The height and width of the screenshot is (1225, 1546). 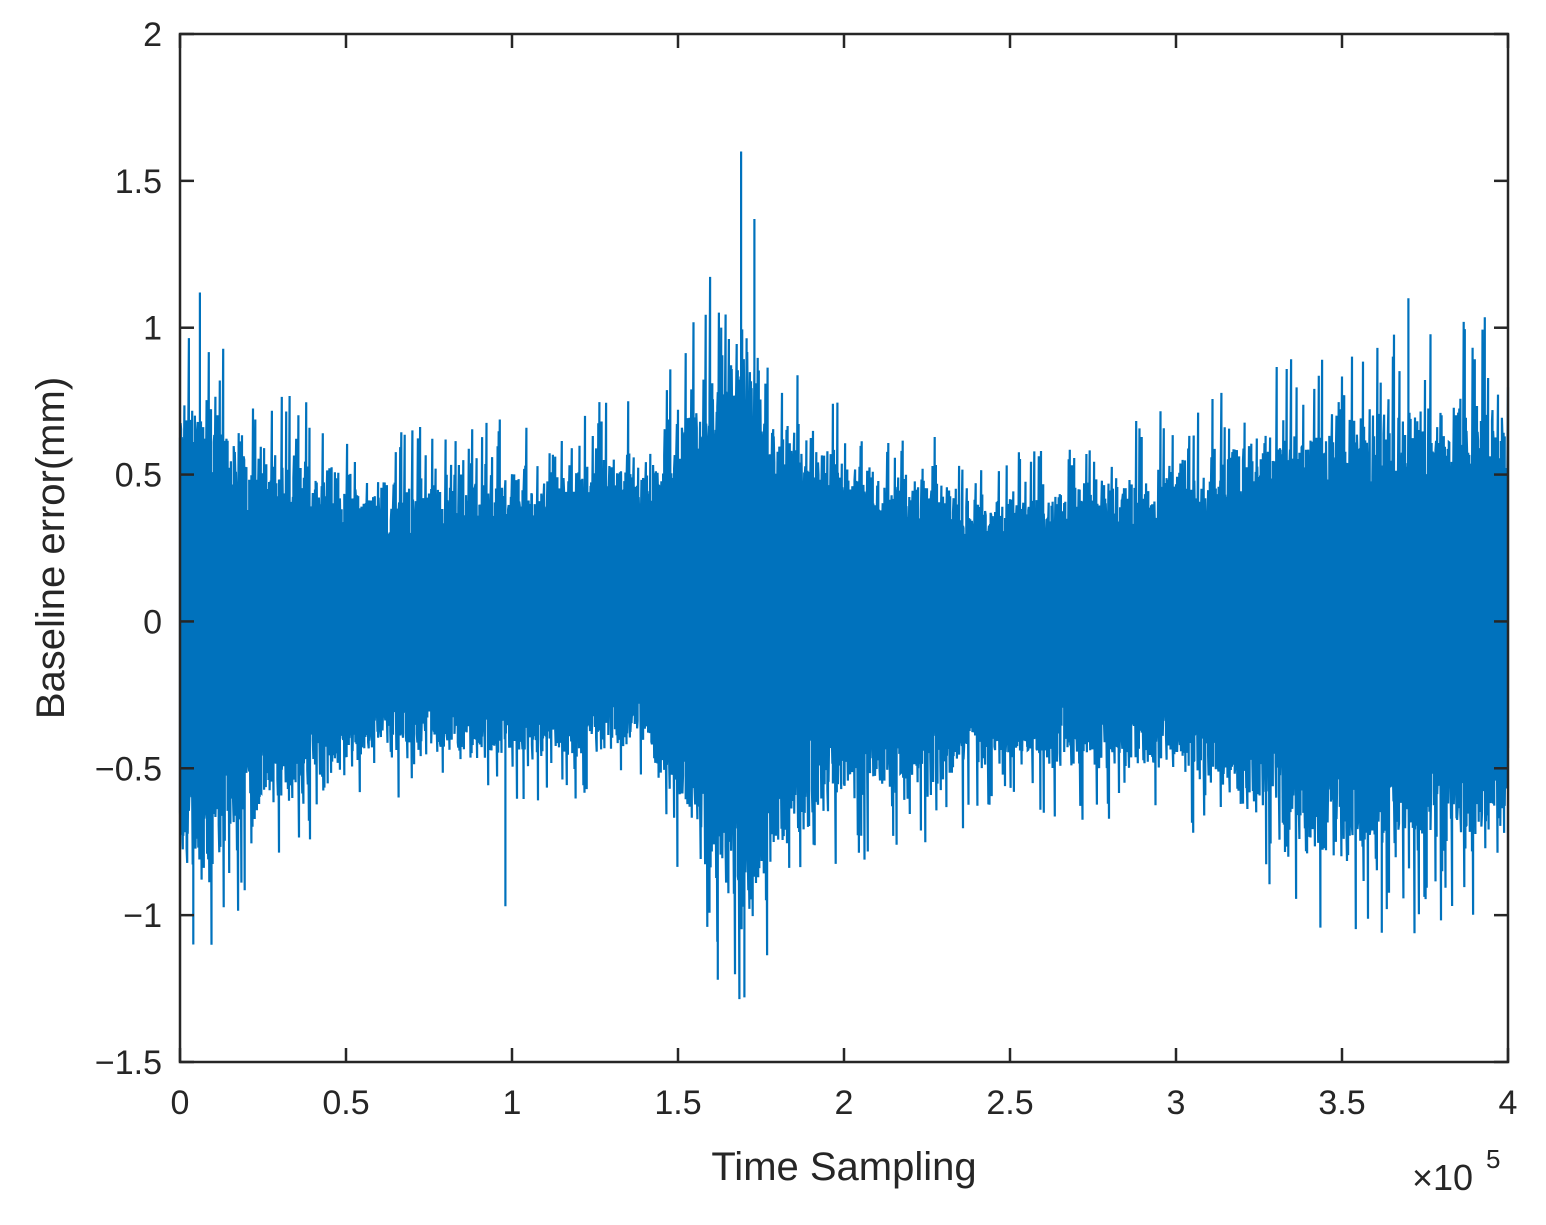 I want to click on y-tick-label: 1.5, so click(x=138, y=182).